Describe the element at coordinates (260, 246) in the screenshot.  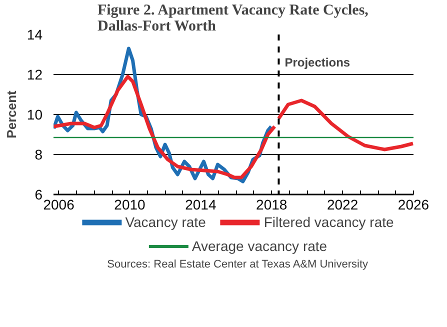
I see `legend-label: Average vacancy rate` at that location.